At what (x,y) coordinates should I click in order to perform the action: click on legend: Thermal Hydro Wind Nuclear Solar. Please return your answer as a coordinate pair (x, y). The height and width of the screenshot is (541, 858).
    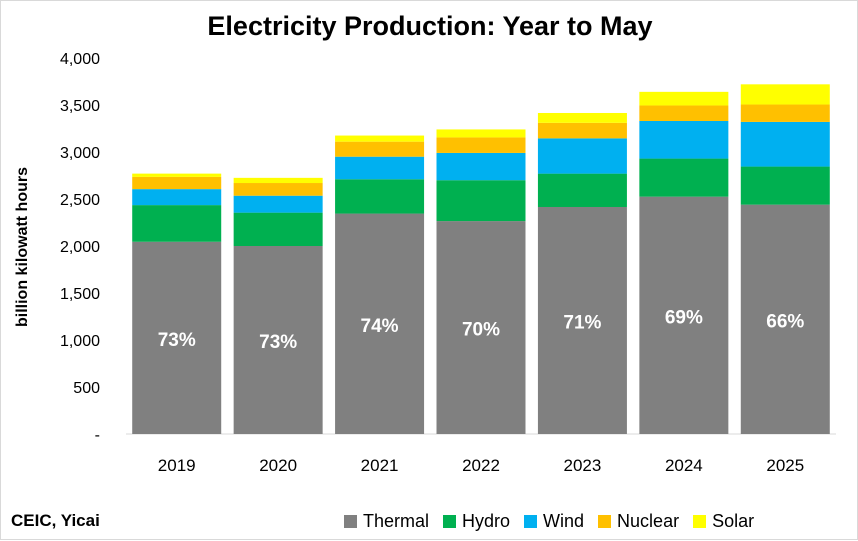
    Looking at the image, I should click on (556, 521).